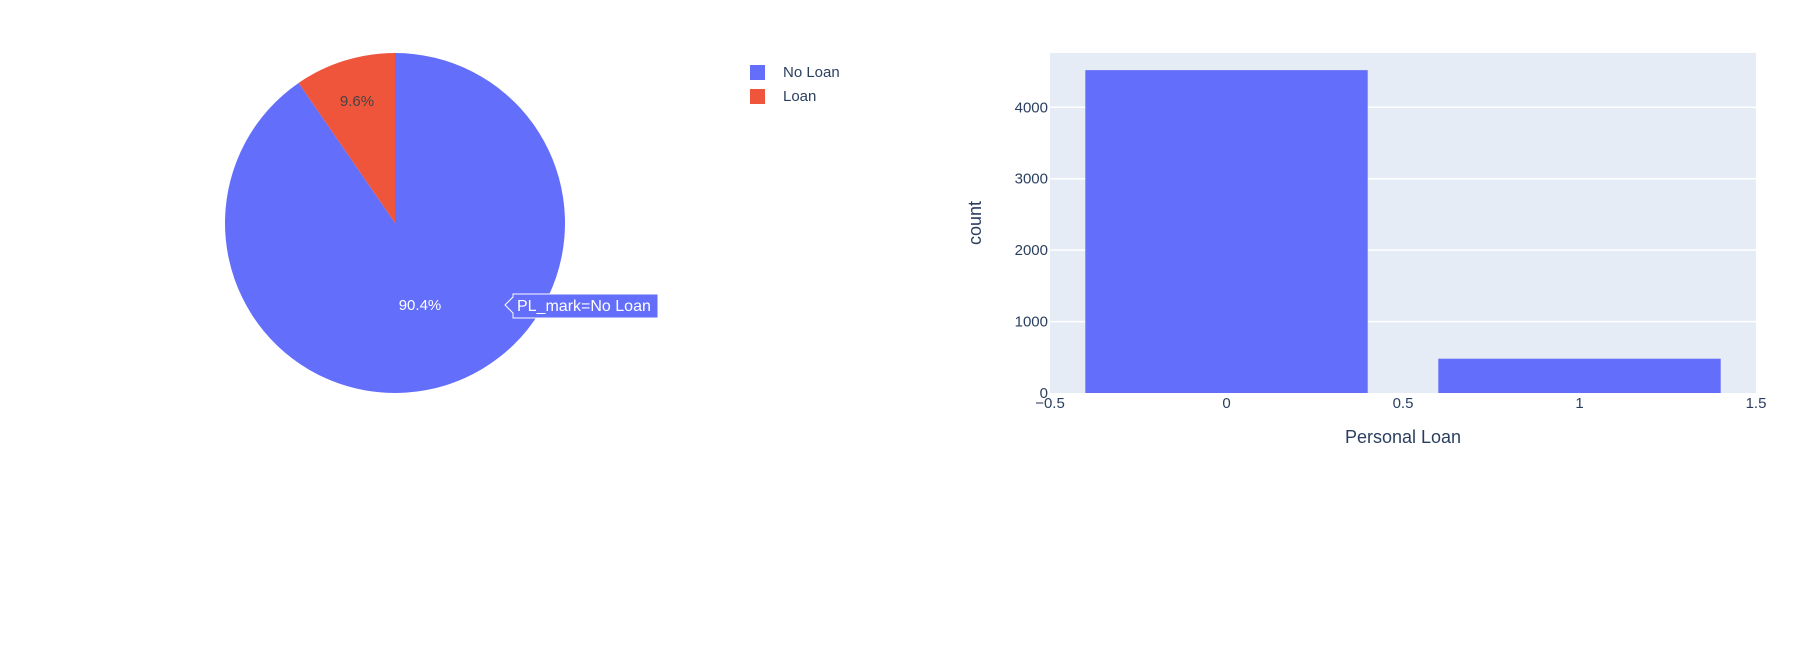 The width and height of the screenshot is (1800, 648). I want to click on x-tick-label: 1.5, so click(1756, 403).